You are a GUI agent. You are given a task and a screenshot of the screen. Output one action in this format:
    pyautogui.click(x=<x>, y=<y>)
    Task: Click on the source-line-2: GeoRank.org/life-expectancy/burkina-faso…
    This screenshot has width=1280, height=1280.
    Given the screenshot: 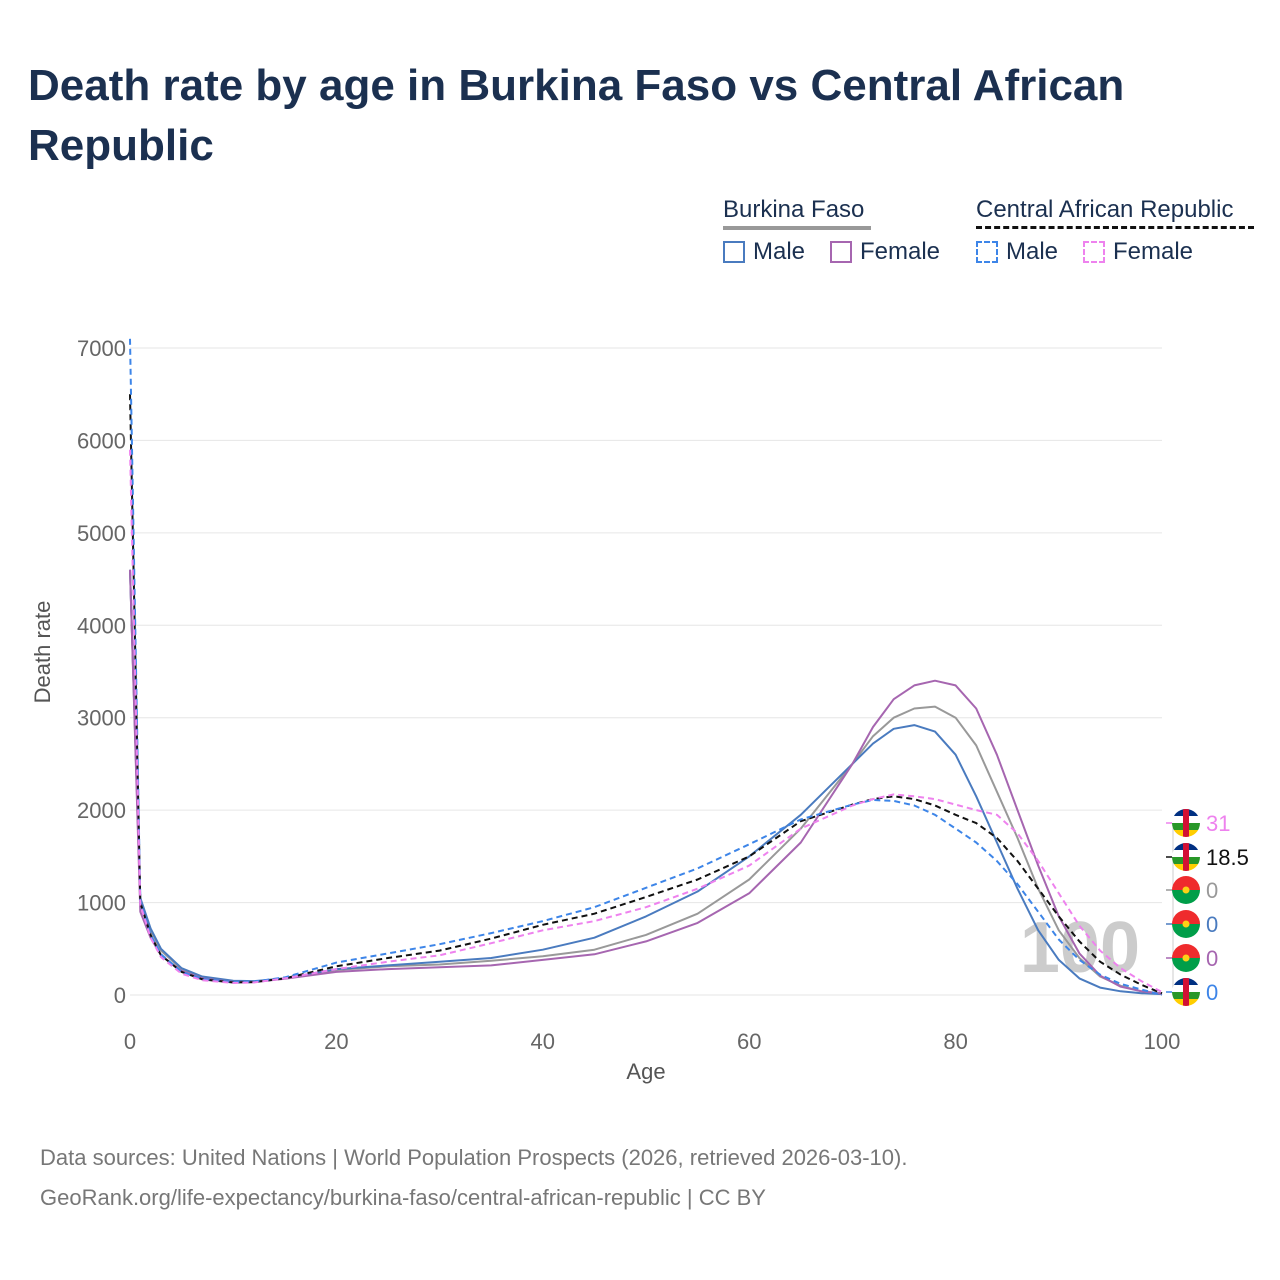 What is the action you would take?
    pyautogui.click(x=403, y=1197)
    